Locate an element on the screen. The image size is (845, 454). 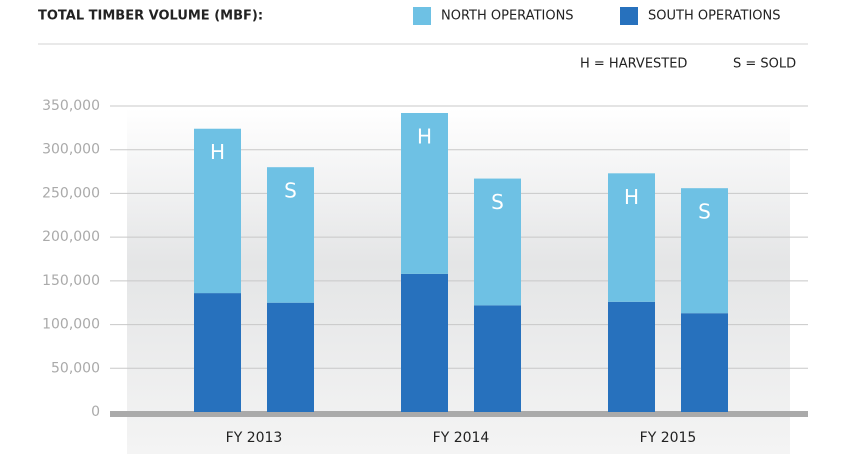
y-tick-label: 100,000 is located at coordinates (71, 325).